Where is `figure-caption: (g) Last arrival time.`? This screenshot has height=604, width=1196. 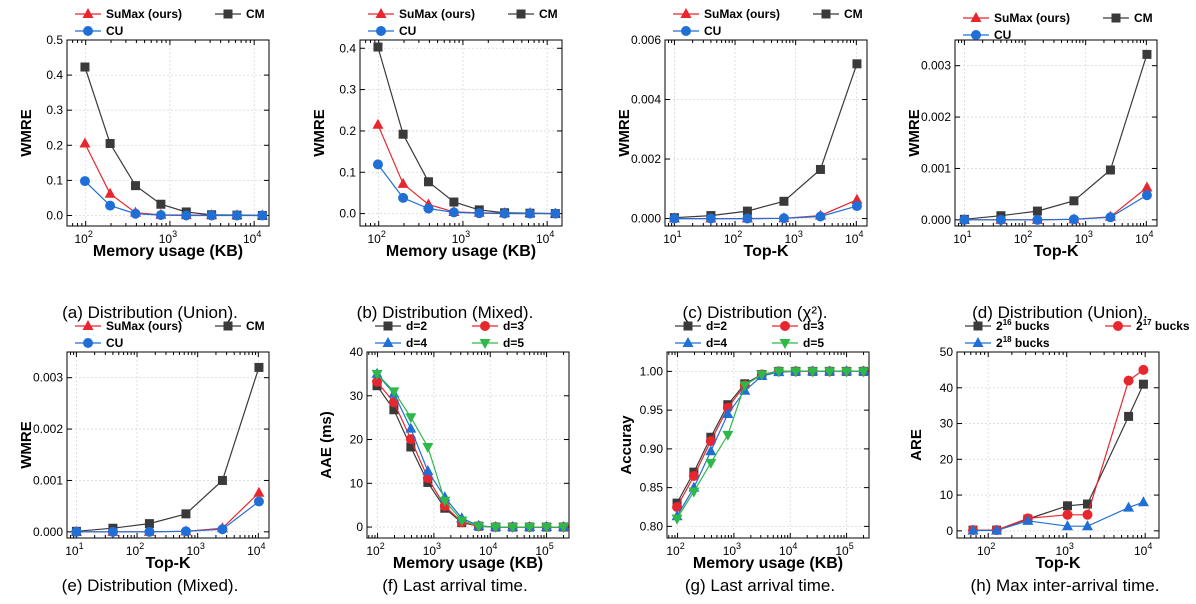 figure-caption: (g) Last arrival time. is located at coordinates (760, 585).